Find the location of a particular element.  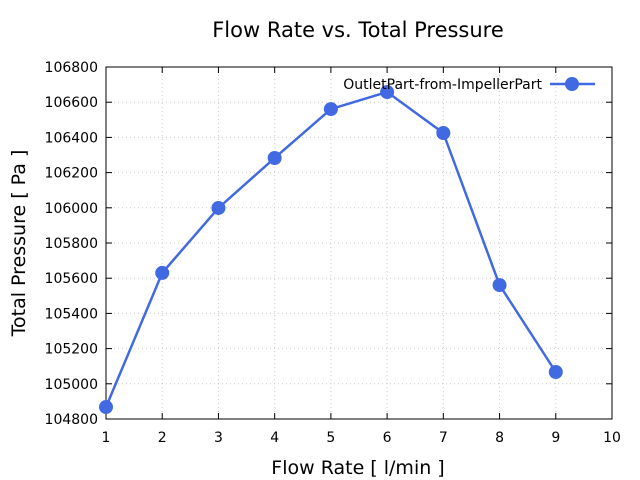

y-tick-label: 105600 is located at coordinates (71, 279).